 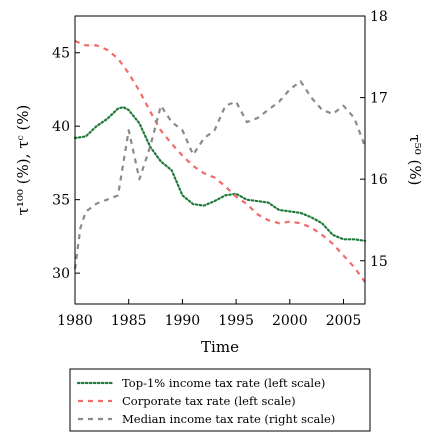 What do you see at coordinates (129, 321) in the screenshot?
I see `x-tick-label: 1985` at bounding box center [129, 321].